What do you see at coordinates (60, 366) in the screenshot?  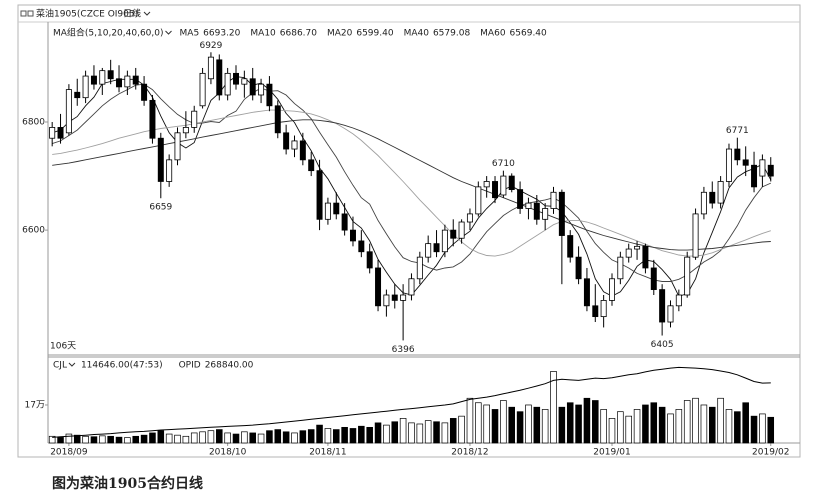 I see `volume-legend-label: CJL` at bounding box center [60, 366].